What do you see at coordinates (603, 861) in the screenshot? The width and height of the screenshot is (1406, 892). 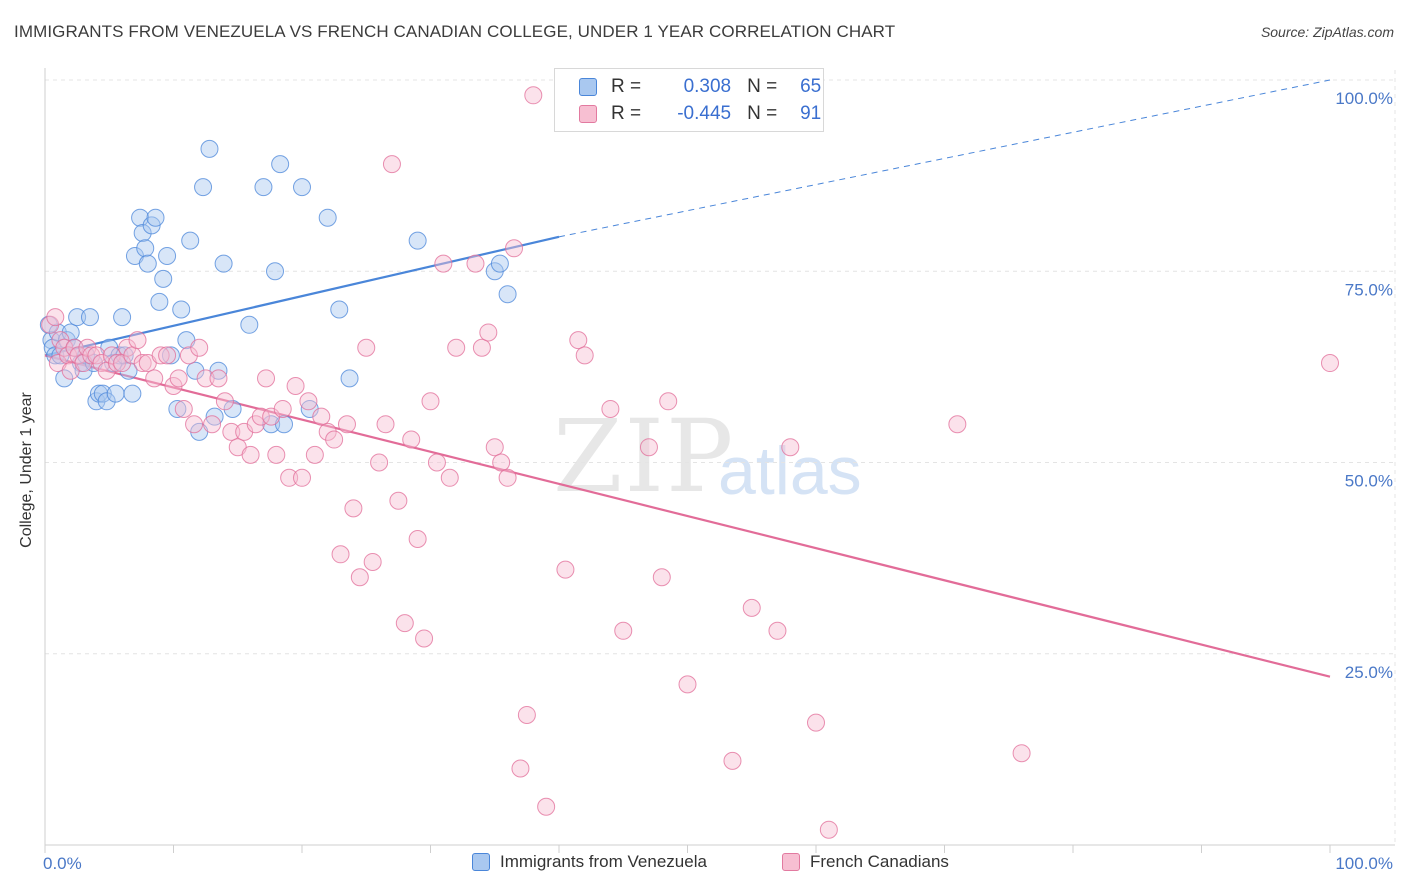 I see `legend-label-venezuela: Immigrants from Venezuela` at bounding box center [603, 861].